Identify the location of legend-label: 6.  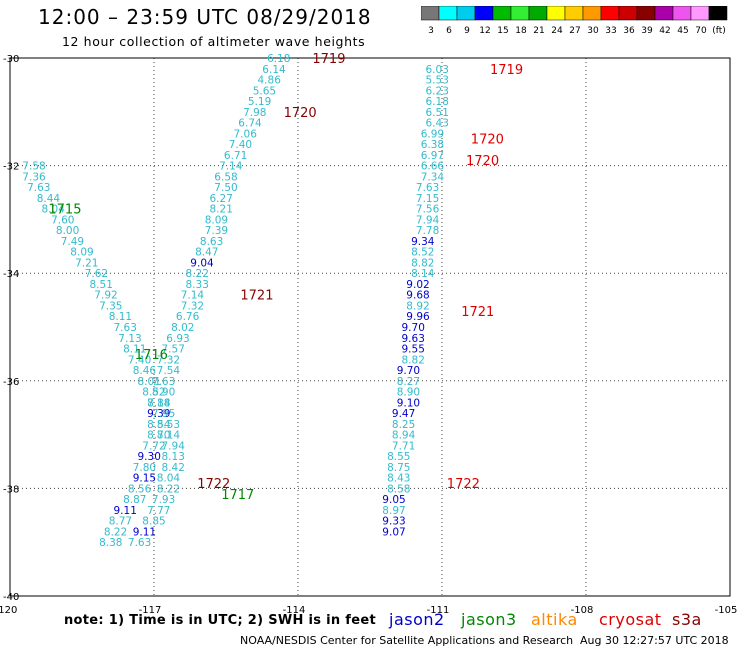
(449, 31).